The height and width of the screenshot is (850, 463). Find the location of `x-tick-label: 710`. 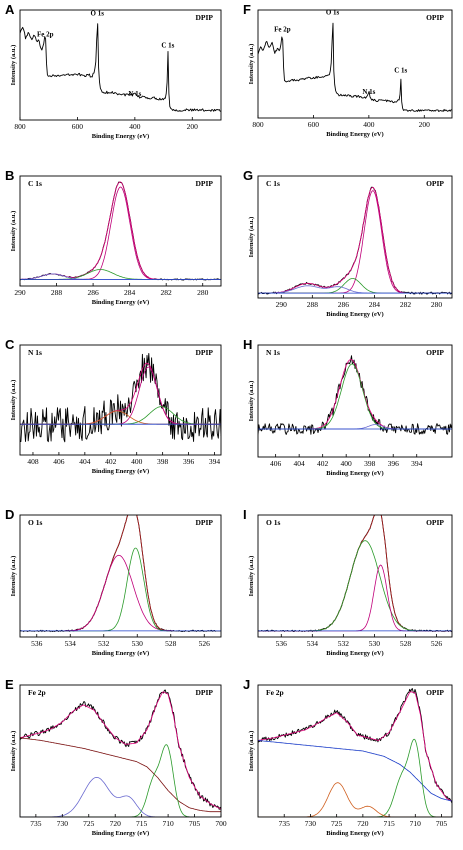

x-tick-label: 710 is located at coordinates (168, 823).